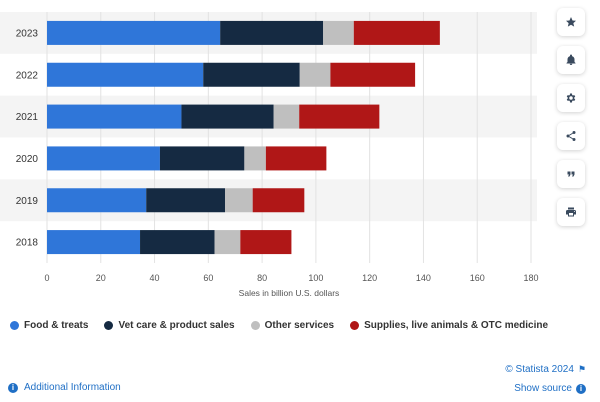  What do you see at coordinates (56, 325) in the screenshot?
I see `legend-label: Food & treats` at bounding box center [56, 325].